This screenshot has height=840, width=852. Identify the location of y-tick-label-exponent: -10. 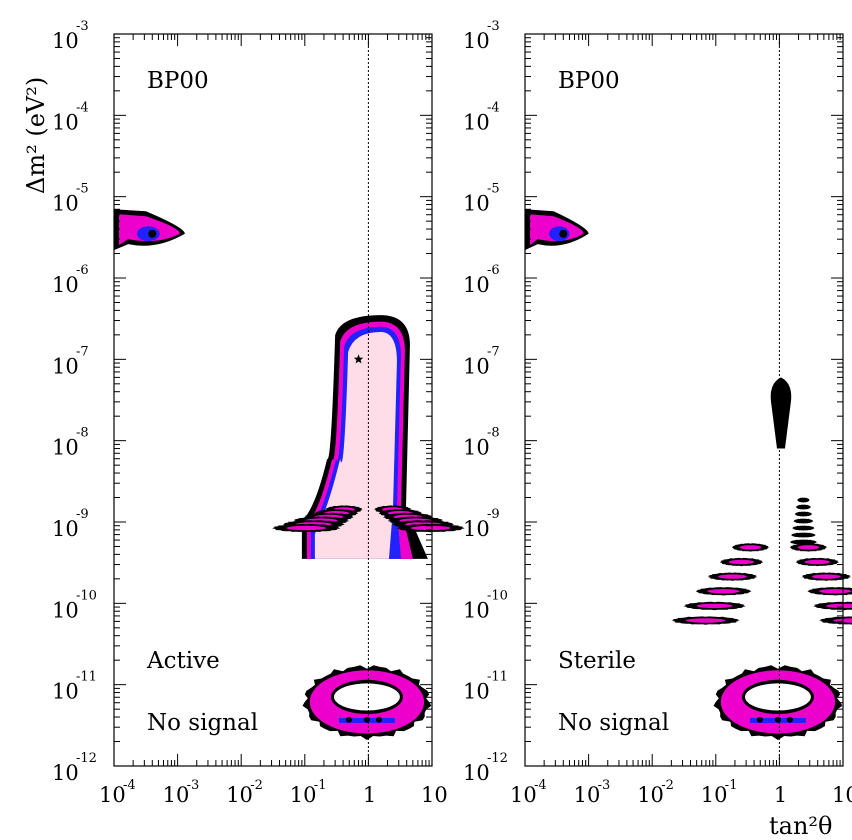
(86, 595).